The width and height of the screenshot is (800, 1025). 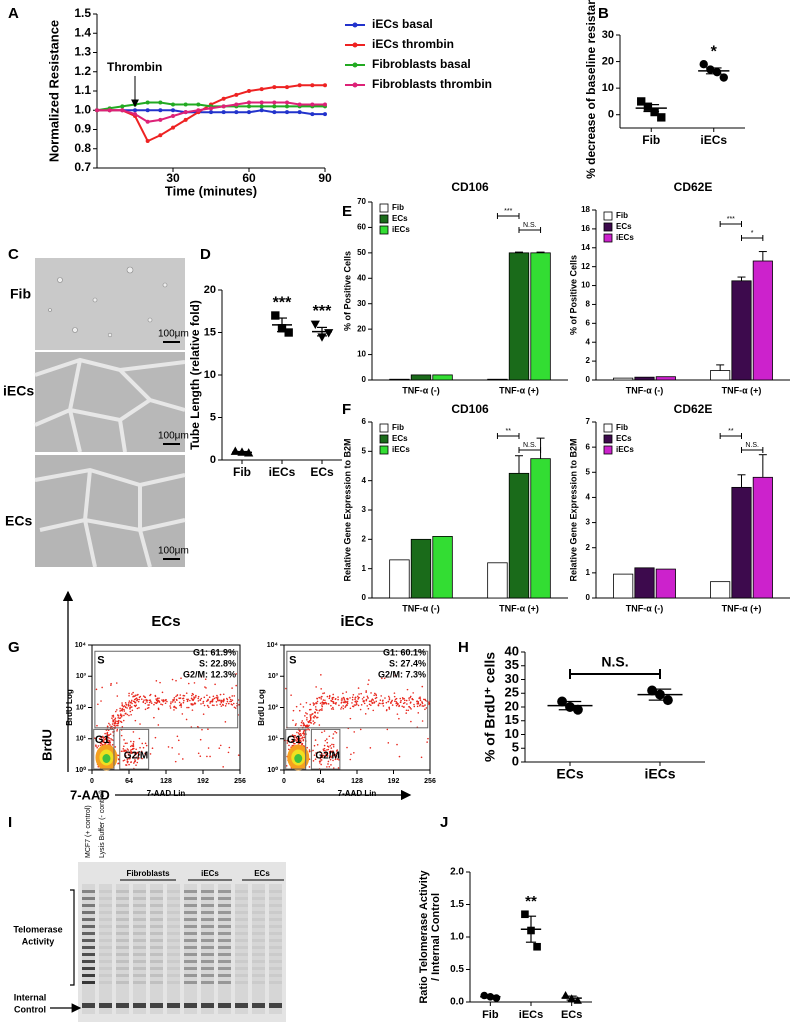 I want to click on micrograph-label: iECs, so click(x=18, y=391).